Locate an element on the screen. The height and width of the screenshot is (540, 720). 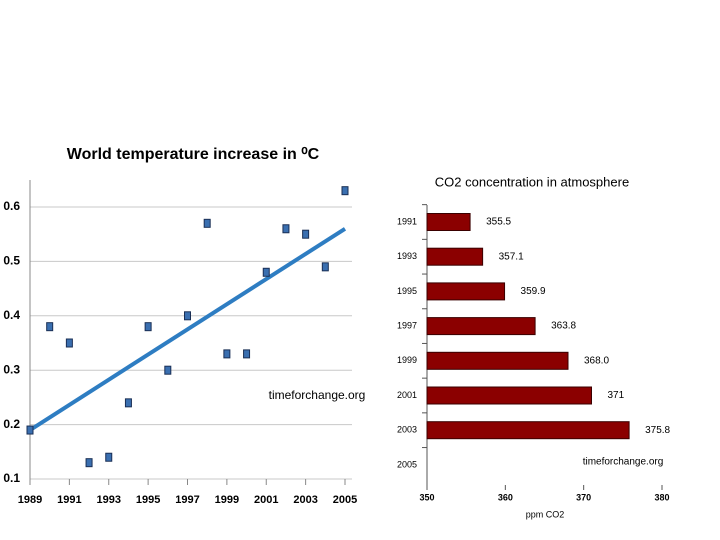
y-tick-label: 1999 is located at coordinates (407, 360).